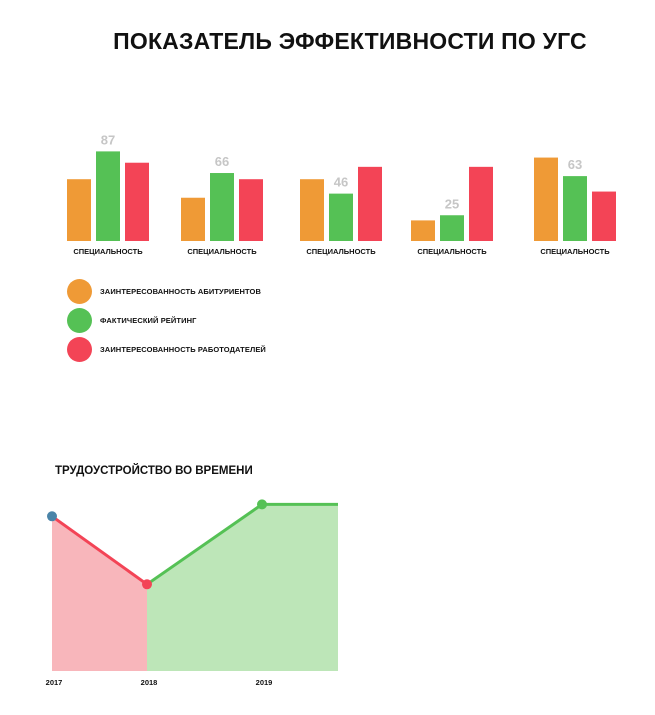 This screenshot has width=655, height=715. I want to click on legend-swatch-employers, so click(79, 349).